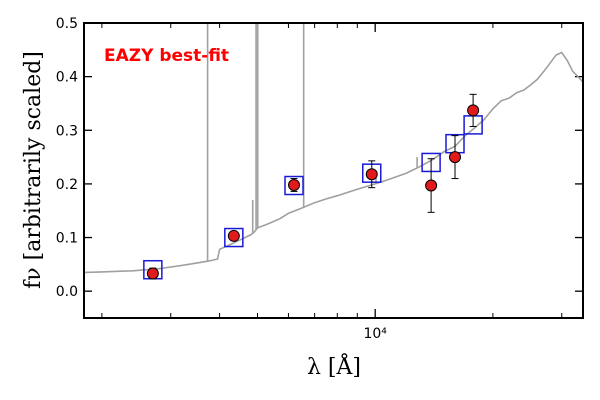  I want to click on y-tick-labels: 0.0 0.1 0.2 0.3 0.4 0.5, so click(67, 158).